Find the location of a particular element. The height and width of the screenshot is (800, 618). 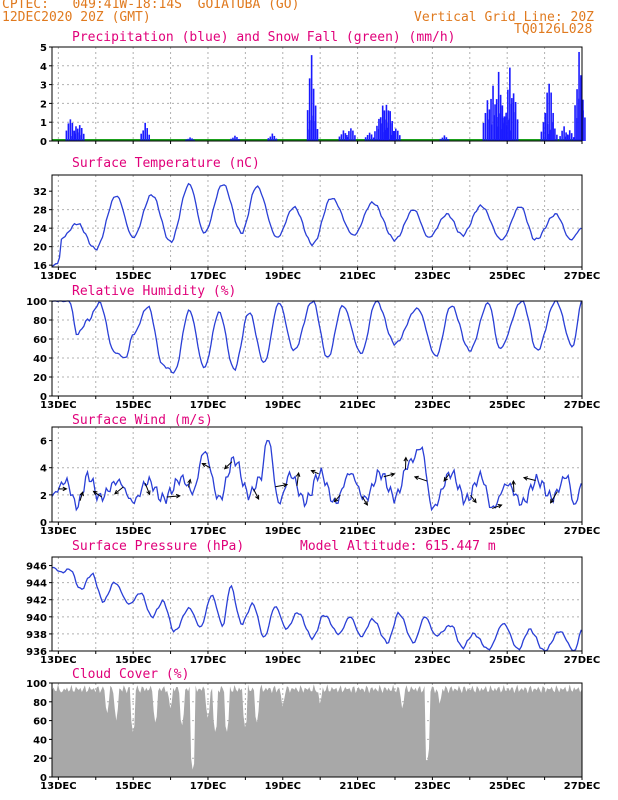

panel-5-xtick: 23DEC is located at coordinates (432, 786).